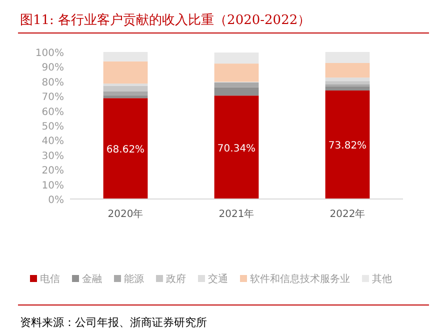  Describe the element at coordinates (53, 142) in the screenshot. I see `y-tick-label: 40%` at that location.